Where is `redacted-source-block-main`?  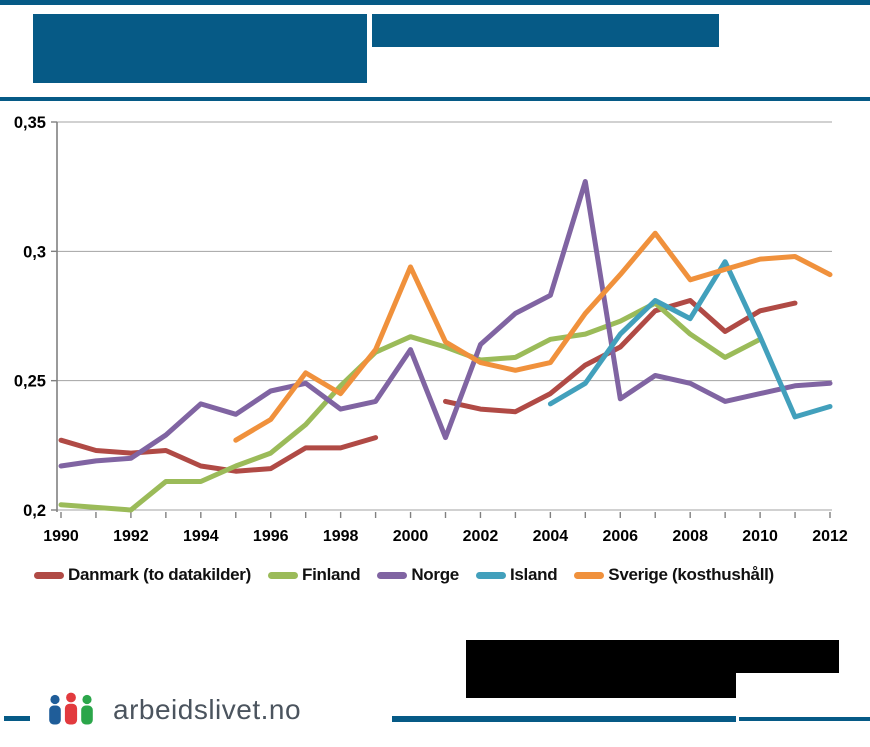
redacted-source-block-main is located at coordinates (601, 669).